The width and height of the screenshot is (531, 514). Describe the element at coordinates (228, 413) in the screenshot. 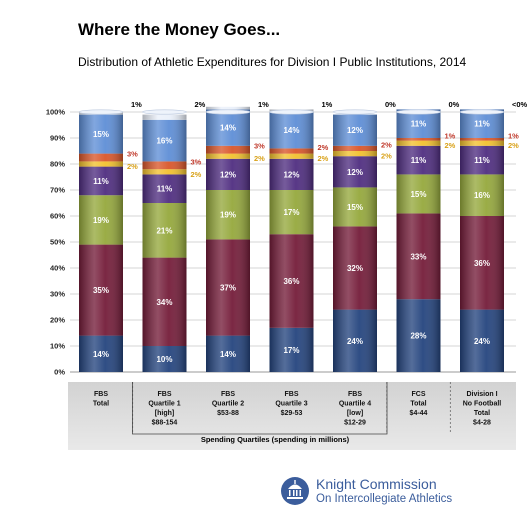

I see `x-category-label: $53-88` at that location.